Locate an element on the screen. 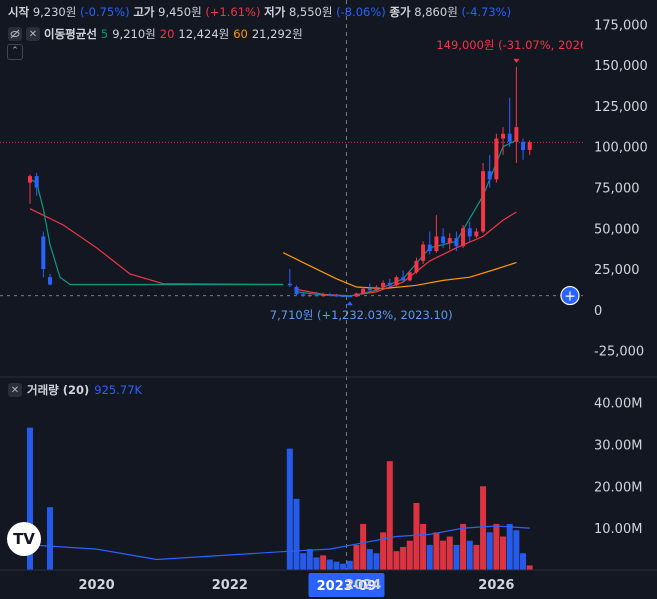 Image resolution: width=657 pixels, height=599 pixels. low-annotation: 7,710원 (+1,232.03%, 2023.10) is located at coordinates (361, 315).